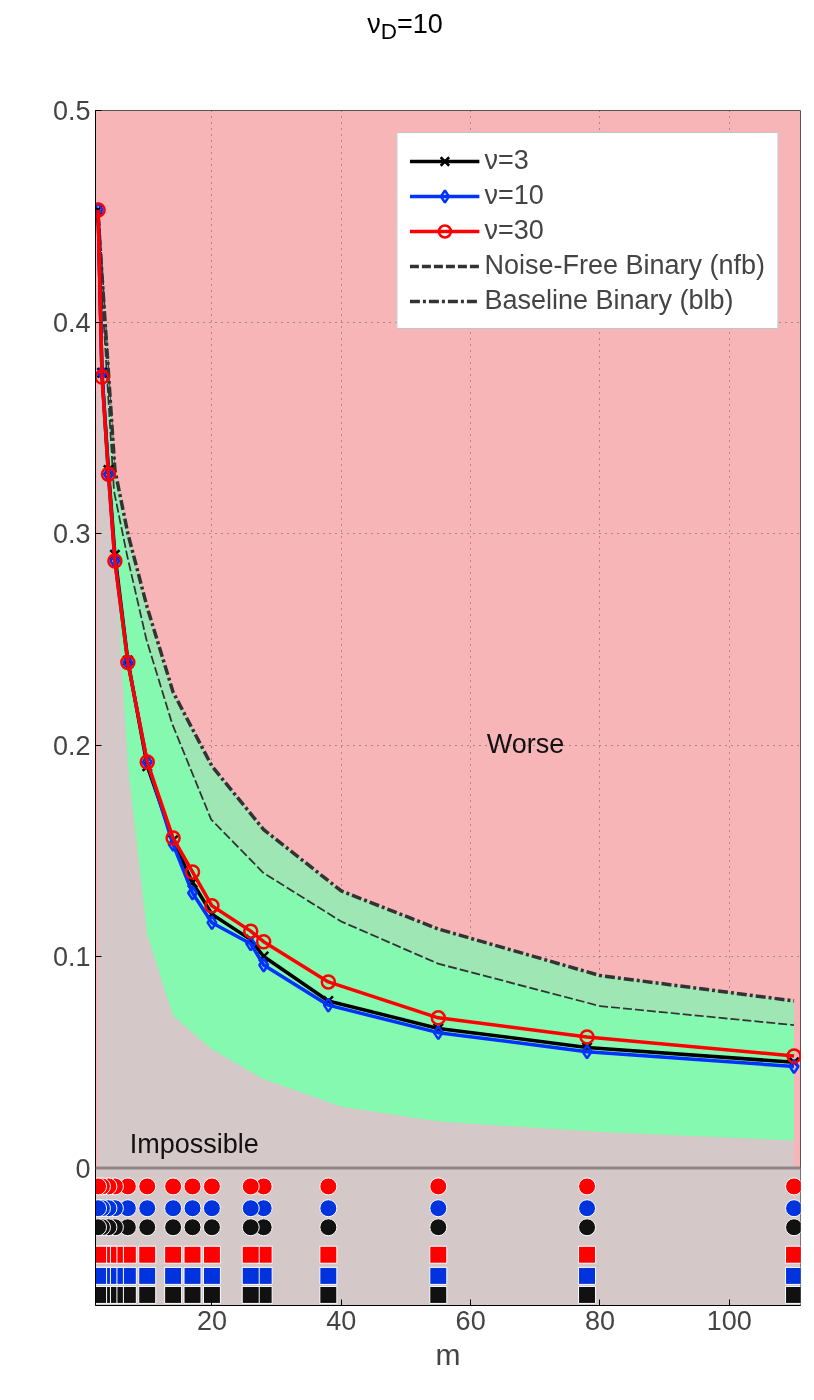 The height and width of the screenshot is (1400, 814). What do you see at coordinates (470, 1320) in the screenshot?
I see `x-tick-label: 60` at bounding box center [470, 1320].